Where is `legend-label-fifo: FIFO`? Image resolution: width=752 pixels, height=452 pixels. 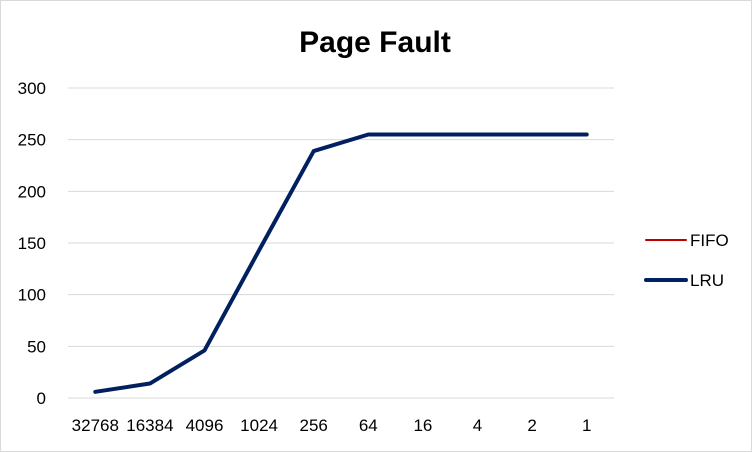
legend-label-fifo: FIFO is located at coordinates (709, 240).